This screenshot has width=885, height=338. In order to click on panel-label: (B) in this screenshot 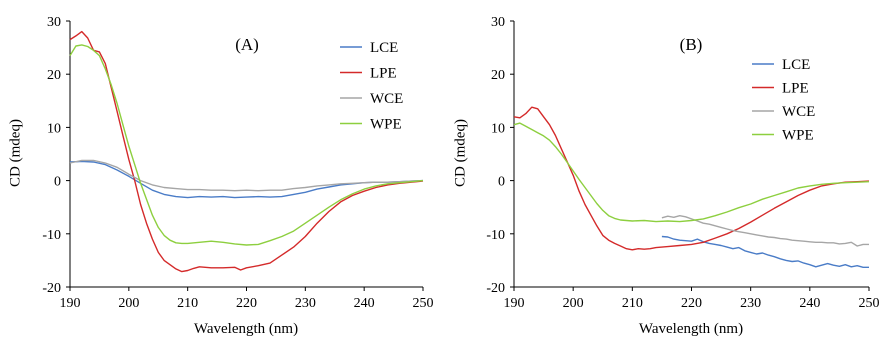, I will do `click(691, 44)`.